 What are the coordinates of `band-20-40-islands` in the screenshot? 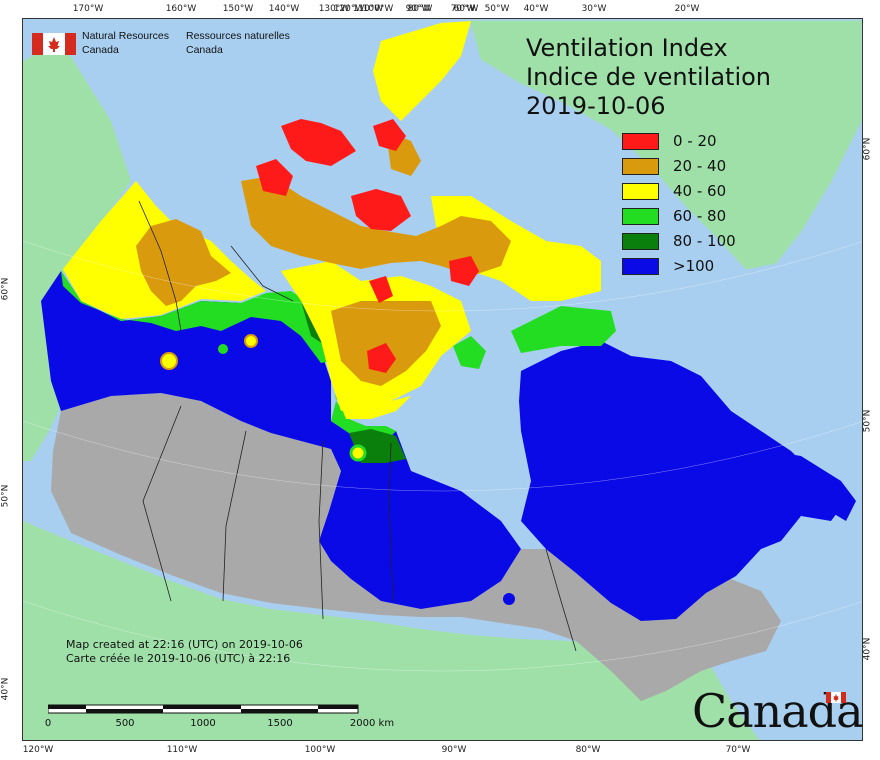 It's located at (376, 226).